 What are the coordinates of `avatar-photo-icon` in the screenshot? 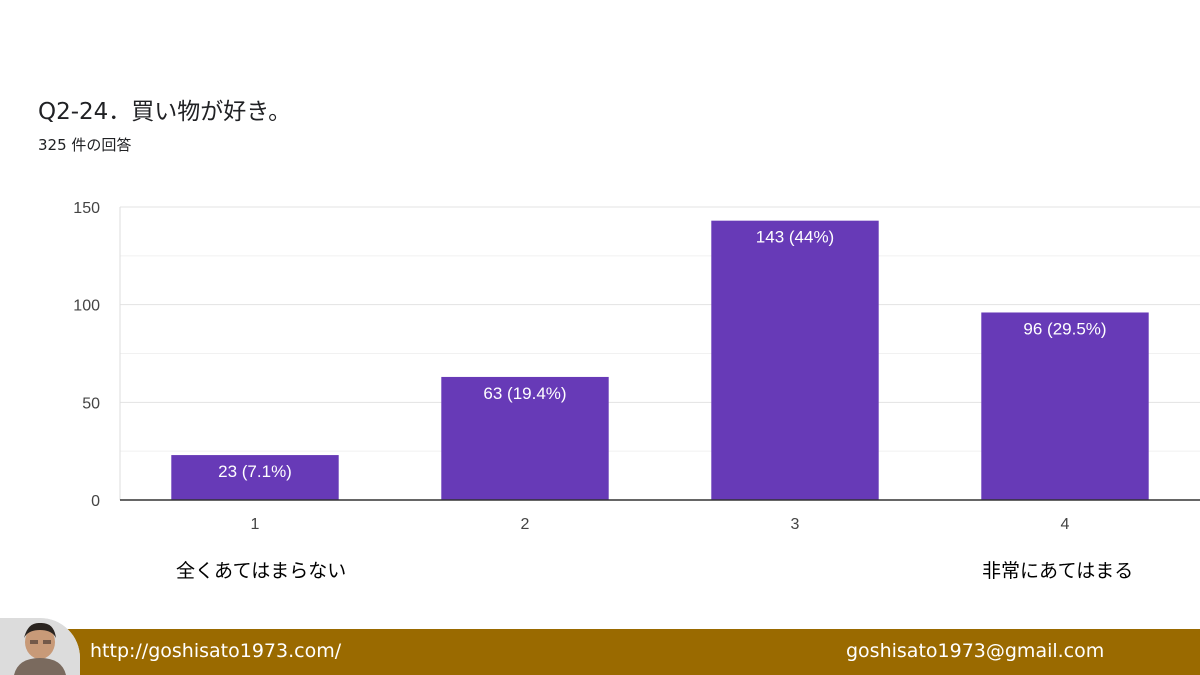 It's located at (40, 646).